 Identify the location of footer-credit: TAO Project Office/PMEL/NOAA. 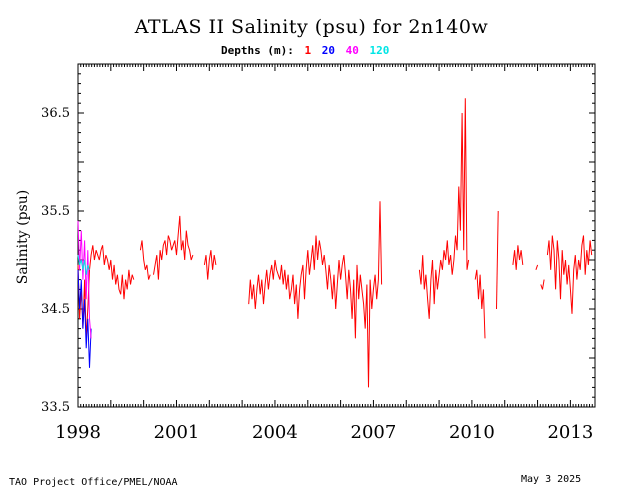
(93, 482).